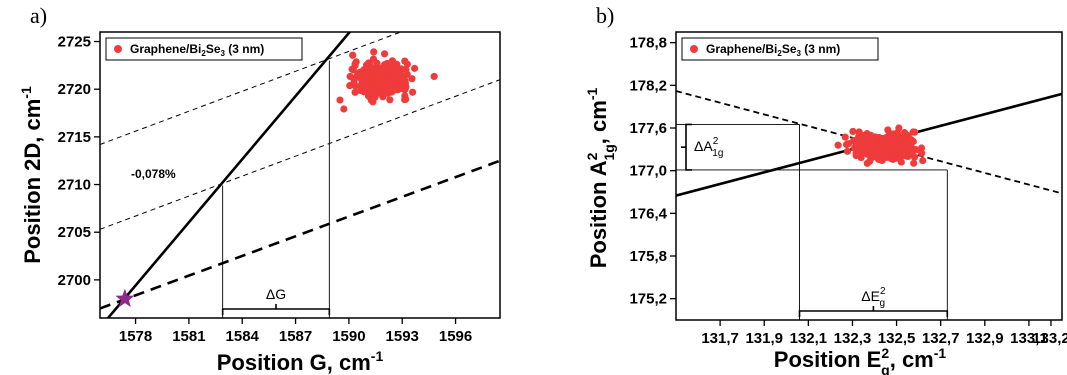  What do you see at coordinates (648, 43) in the screenshot?
I see `y-tick-label: 178,8` at bounding box center [648, 43].